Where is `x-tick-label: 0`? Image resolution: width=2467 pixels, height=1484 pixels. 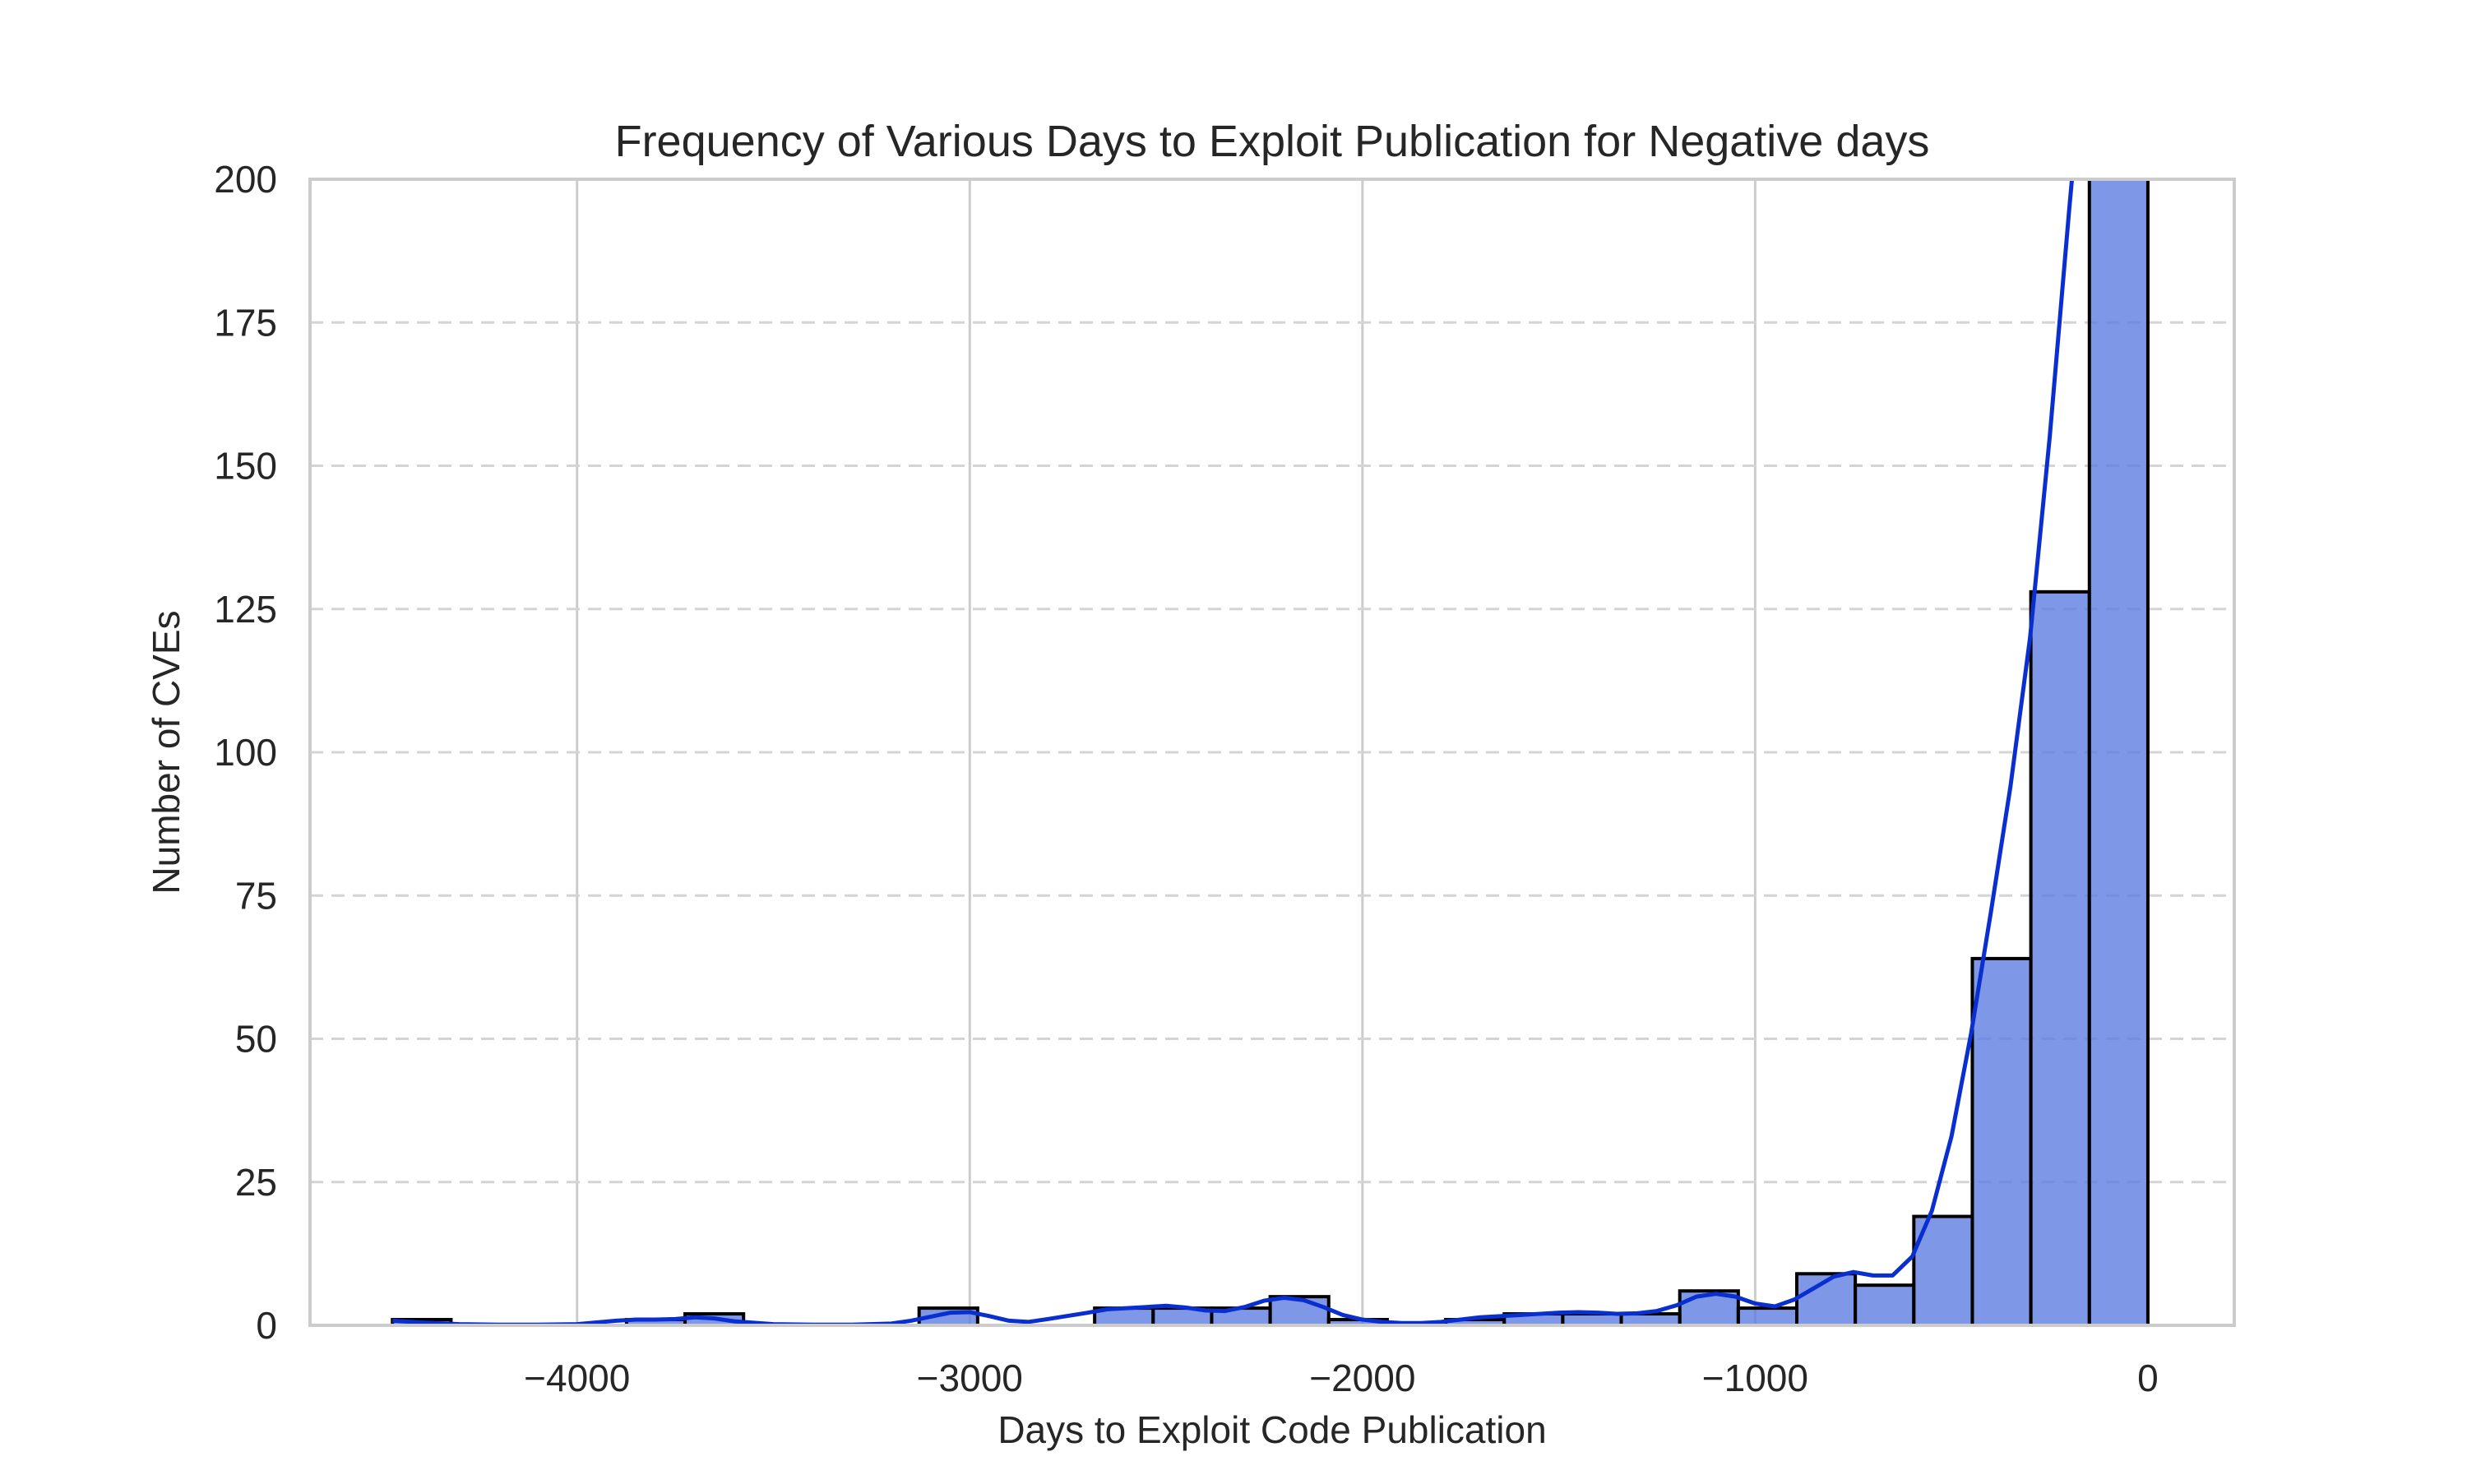
x-tick-label: 0 is located at coordinates (2148, 1378).